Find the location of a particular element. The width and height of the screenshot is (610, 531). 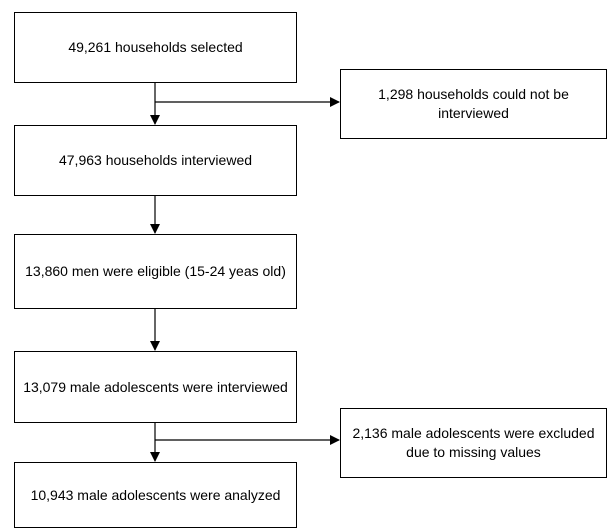

step-male-adolescents-analyzed: 10,943 male adolescents were analyzed is located at coordinates (155, 495).